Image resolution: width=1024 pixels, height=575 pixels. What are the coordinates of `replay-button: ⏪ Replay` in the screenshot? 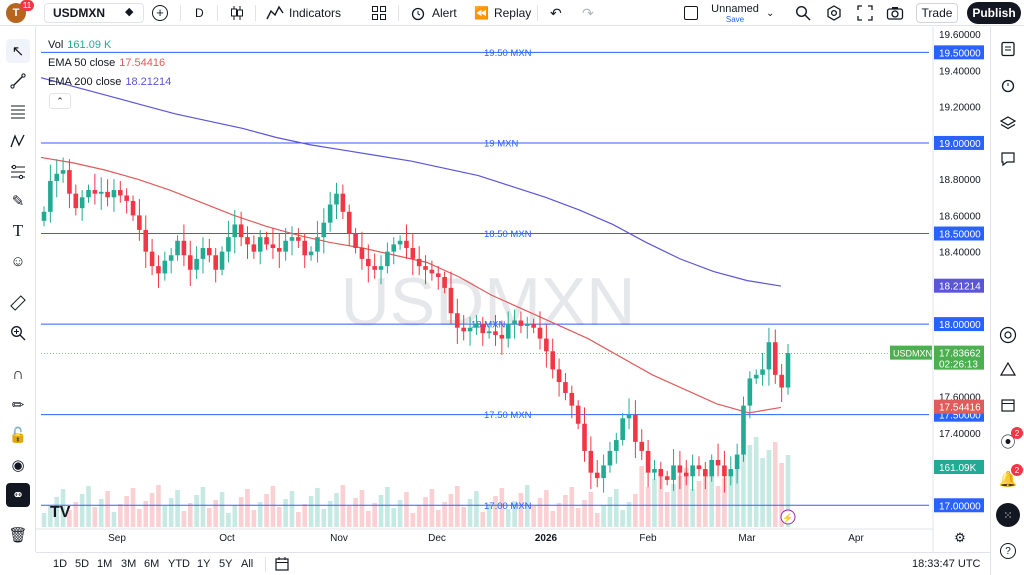 It's located at (502, 13).